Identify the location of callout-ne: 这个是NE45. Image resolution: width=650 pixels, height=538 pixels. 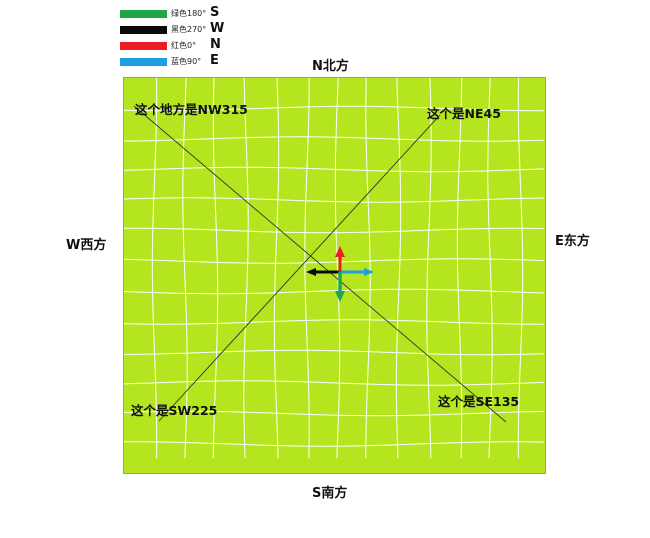
(464, 113).